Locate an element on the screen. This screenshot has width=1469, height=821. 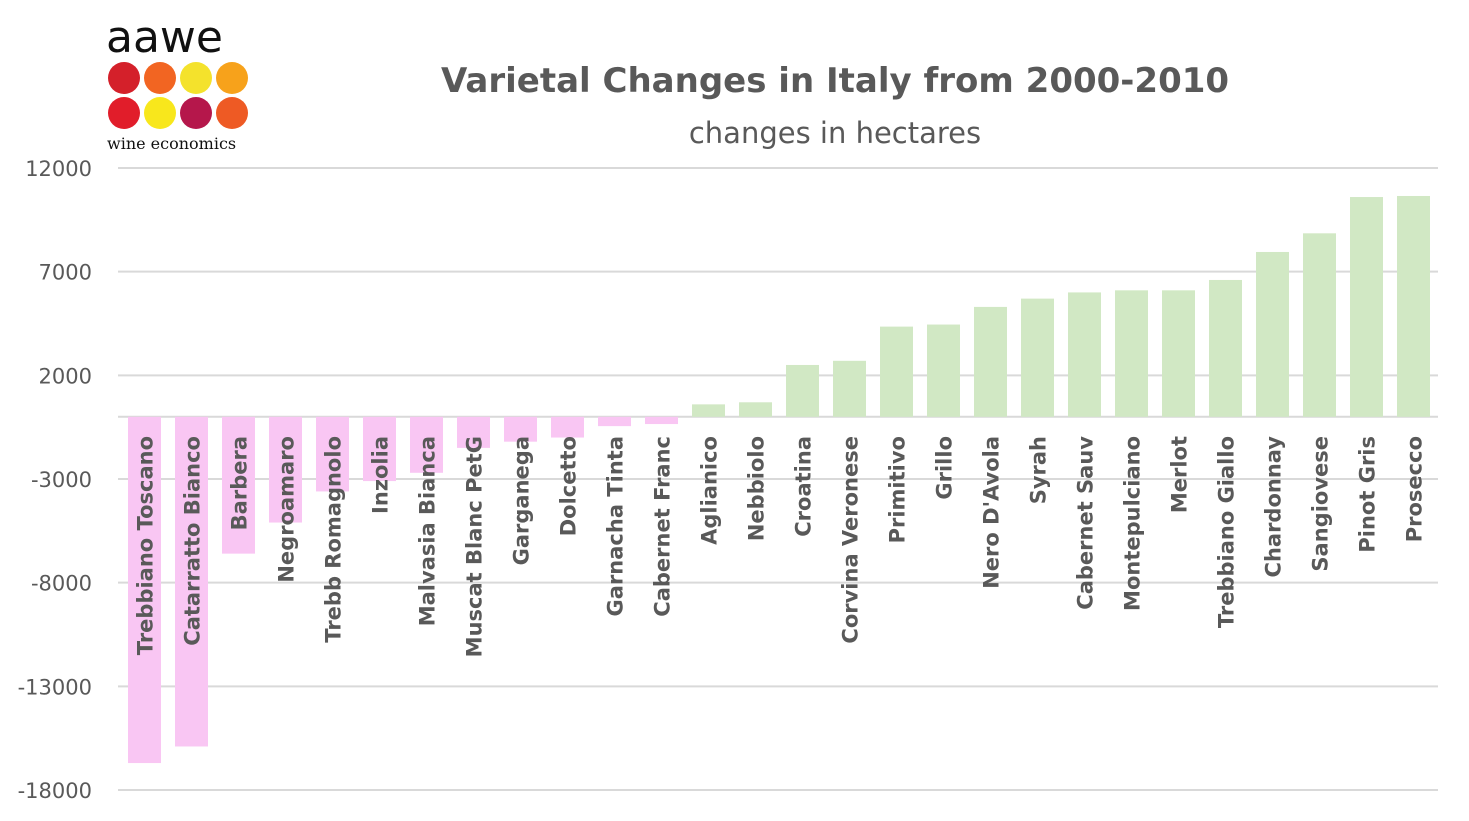
logo-graphic: aawe wine economics is located at coordinates (177, 82).